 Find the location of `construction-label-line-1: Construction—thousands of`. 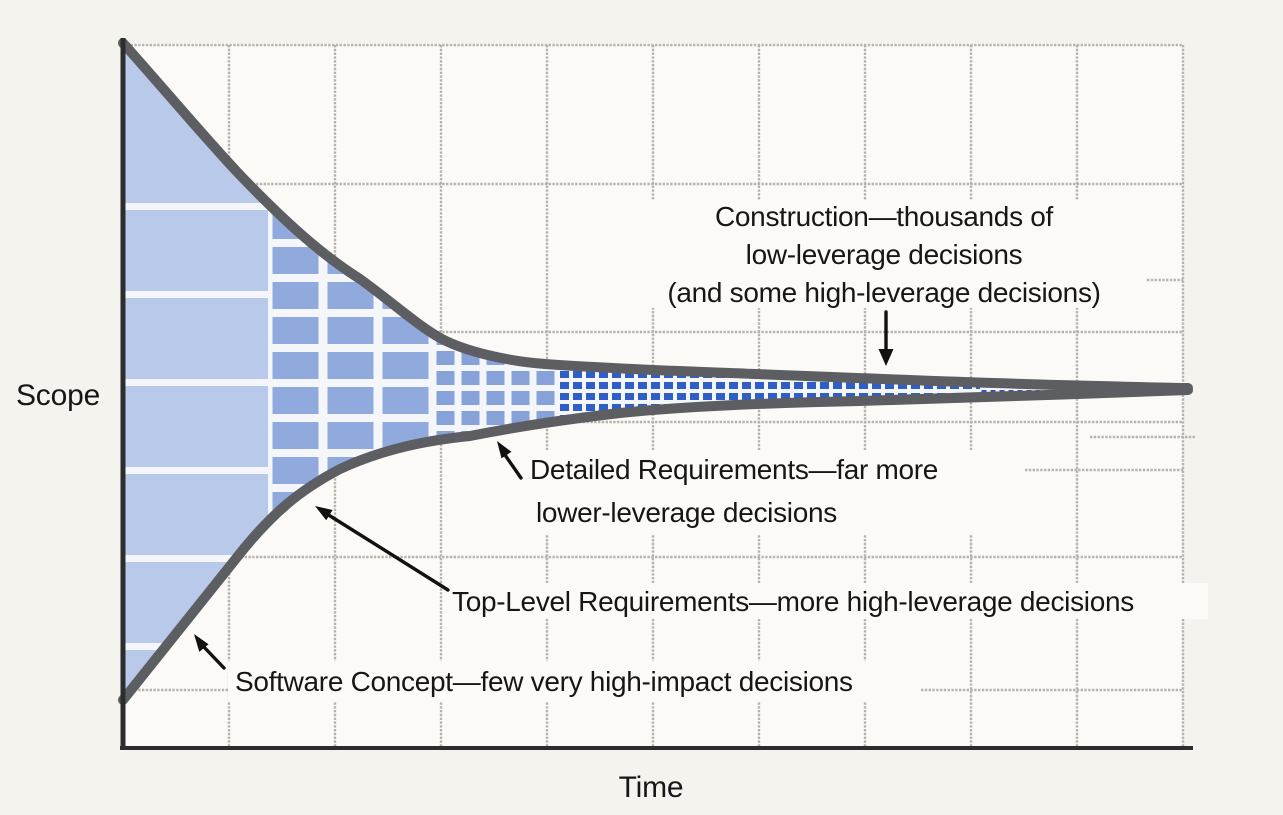

construction-label-line-1: Construction—thousands of is located at coordinates (884, 216).